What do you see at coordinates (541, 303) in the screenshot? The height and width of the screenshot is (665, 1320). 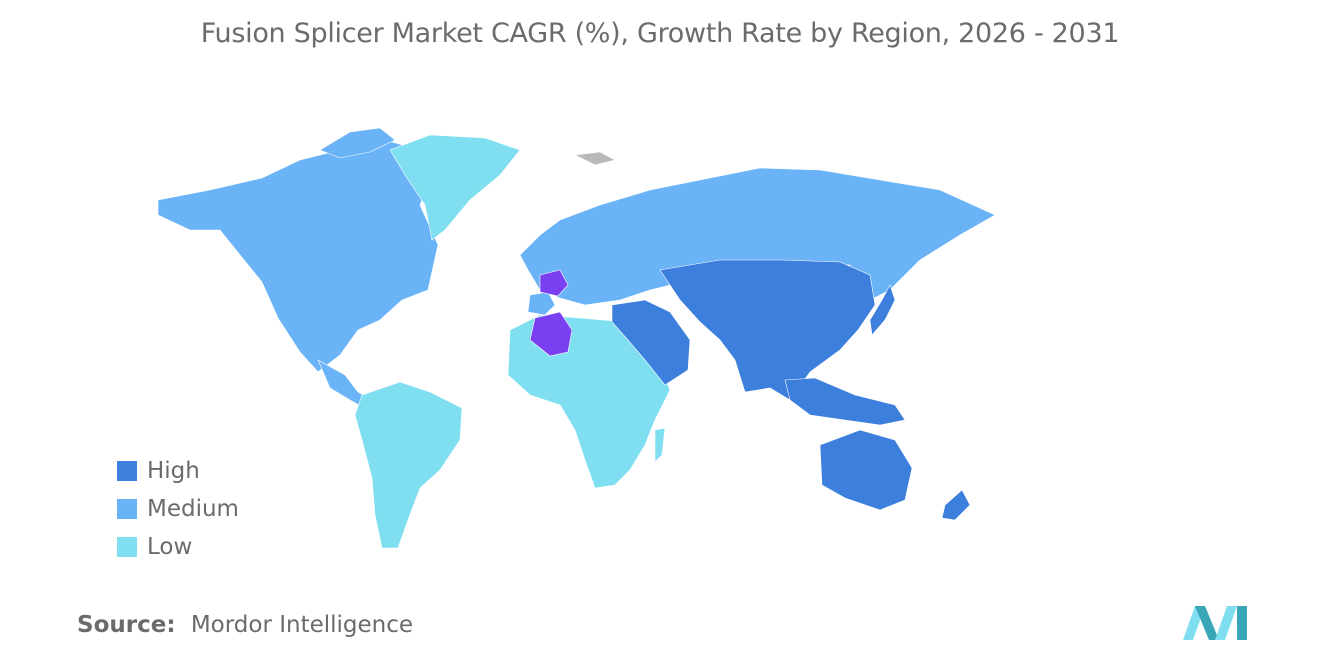 I see `region-iberia` at bounding box center [541, 303].